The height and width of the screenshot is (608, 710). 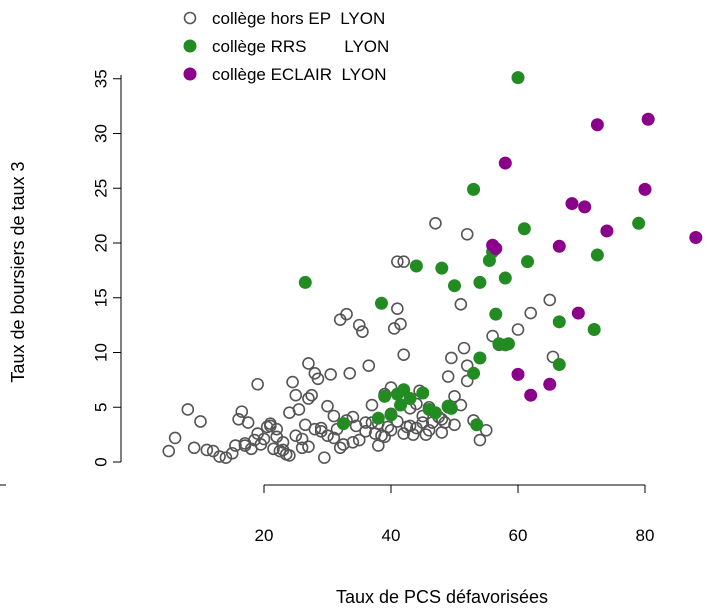 I want to click on x-axis-ticks: 20 40 60 80, so click(x=455, y=515).